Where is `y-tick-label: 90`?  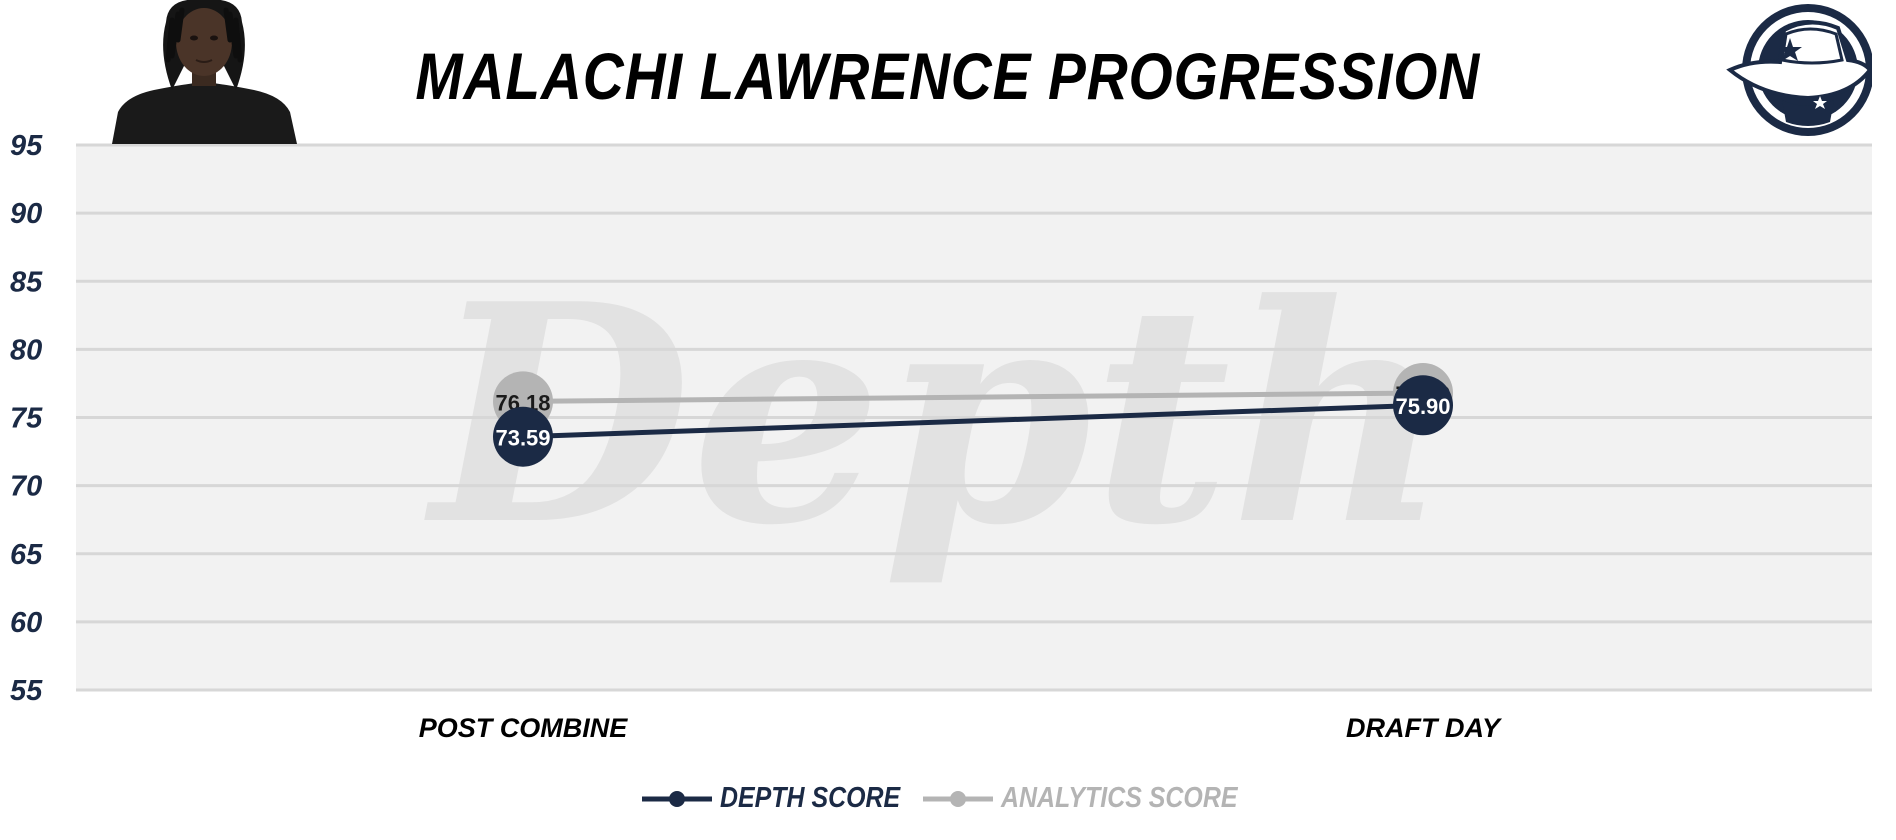 y-tick-label: 90 is located at coordinates (26, 214).